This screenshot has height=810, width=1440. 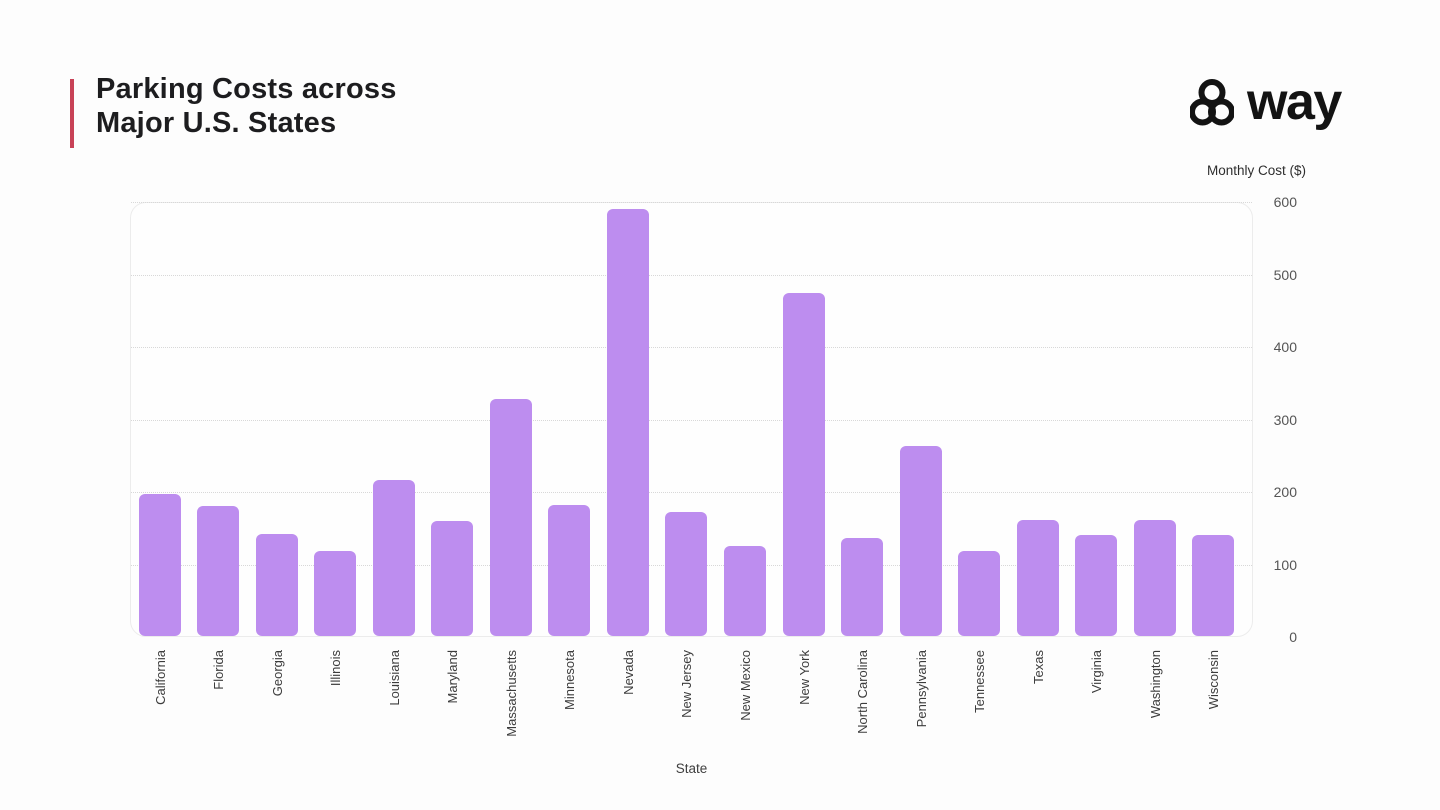 I want to click on page-title-line1: Parking Costs across, so click(x=246, y=89).